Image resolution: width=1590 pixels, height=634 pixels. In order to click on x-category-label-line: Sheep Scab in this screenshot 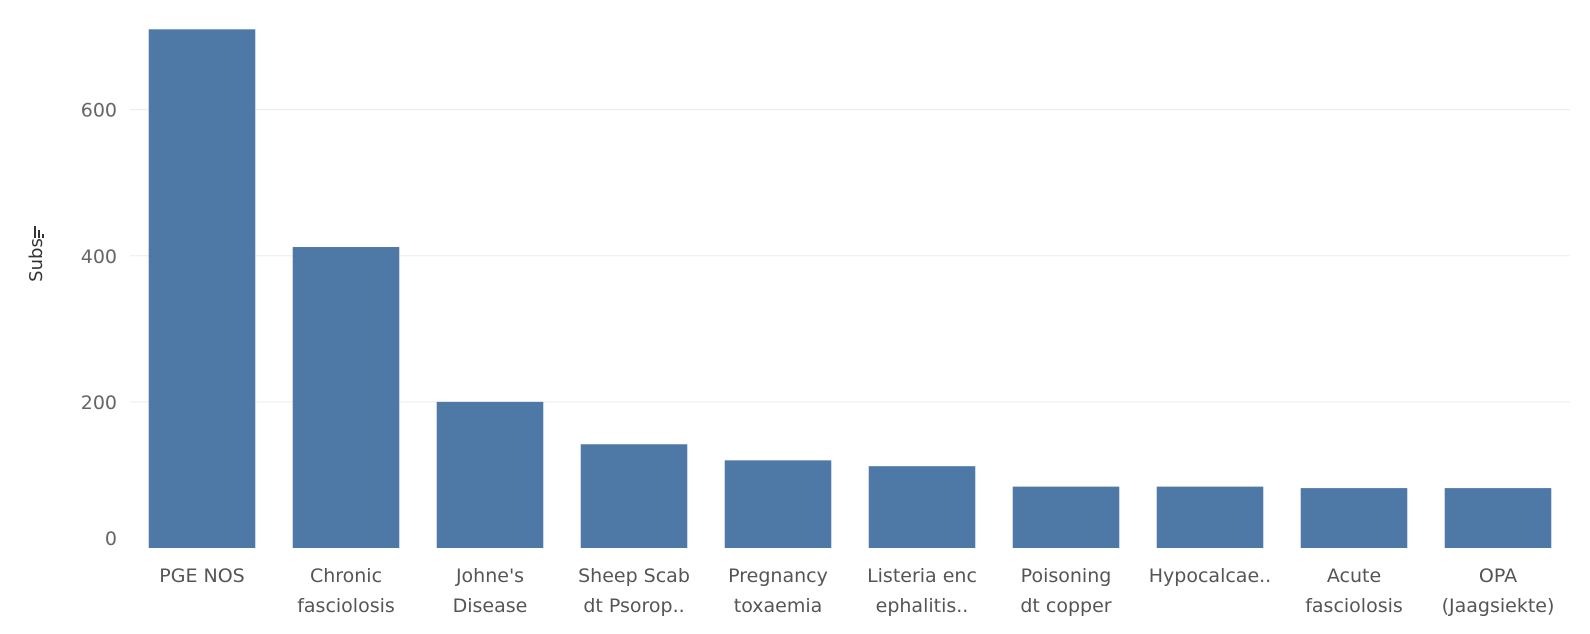, I will do `click(634, 576)`.